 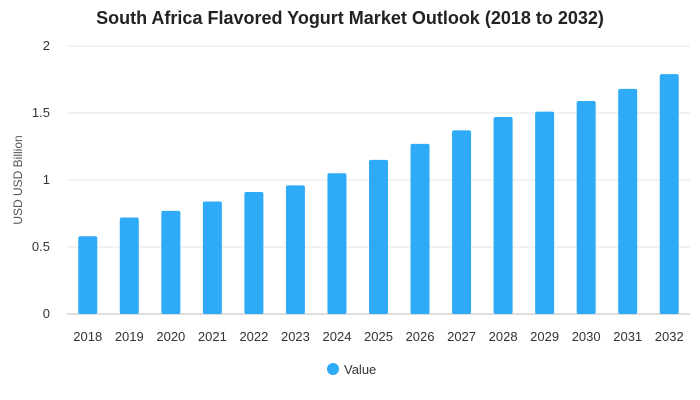 I want to click on x-tick-label: 2020, so click(x=170, y=336).